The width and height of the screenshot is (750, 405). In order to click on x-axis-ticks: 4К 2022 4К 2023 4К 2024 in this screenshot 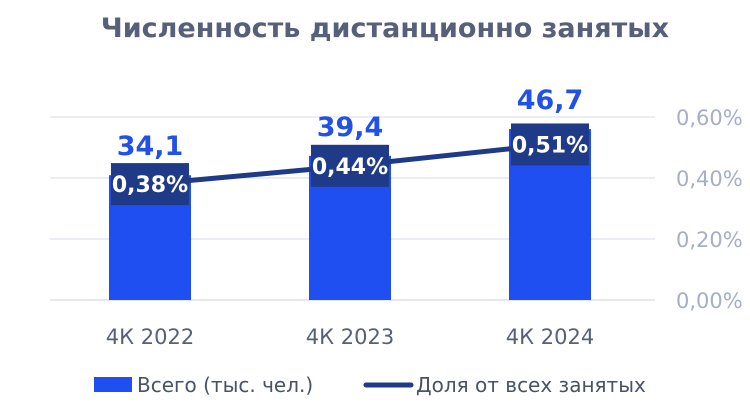, I will do `click(350, 337)`.